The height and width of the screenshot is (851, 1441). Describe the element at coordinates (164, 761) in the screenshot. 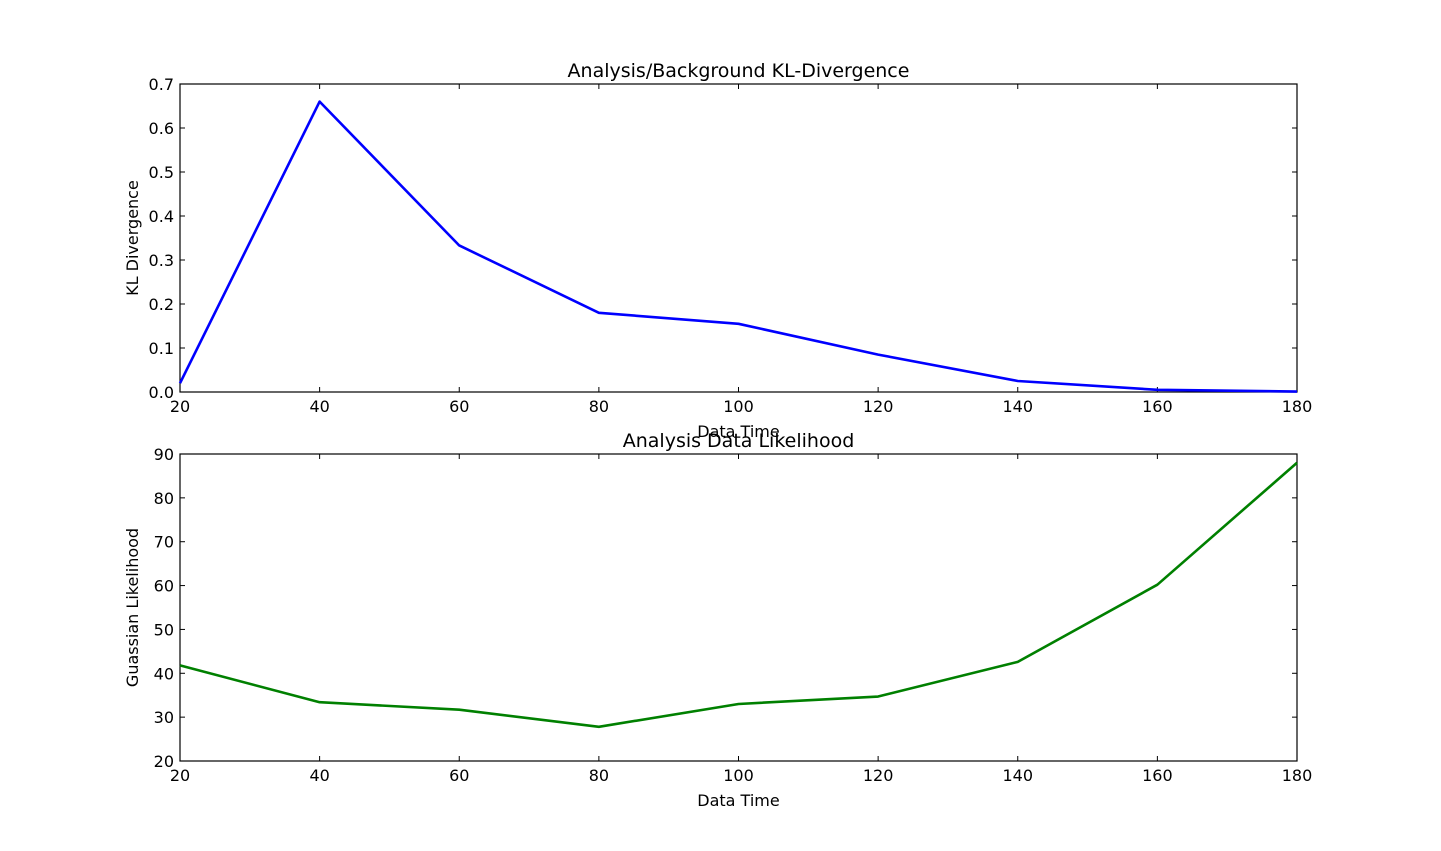

I see `likelihood-y-tick-label: 20` at that location.